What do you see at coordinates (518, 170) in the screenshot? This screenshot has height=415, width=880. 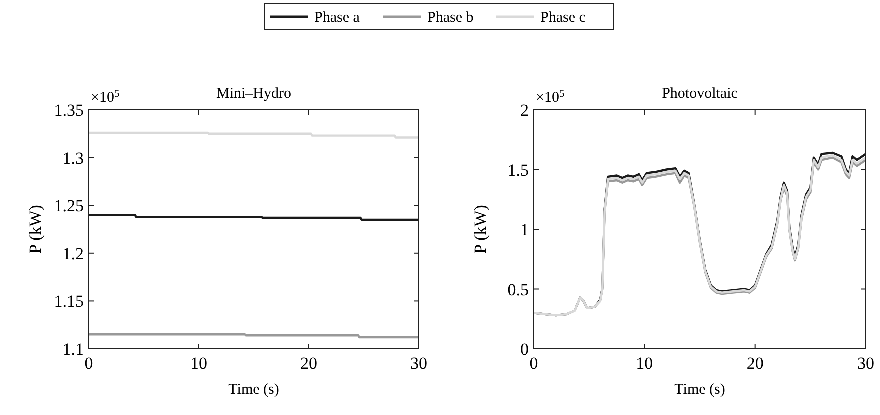 I see `y-tick-label: 1.5` at bounding box center [518, 170].